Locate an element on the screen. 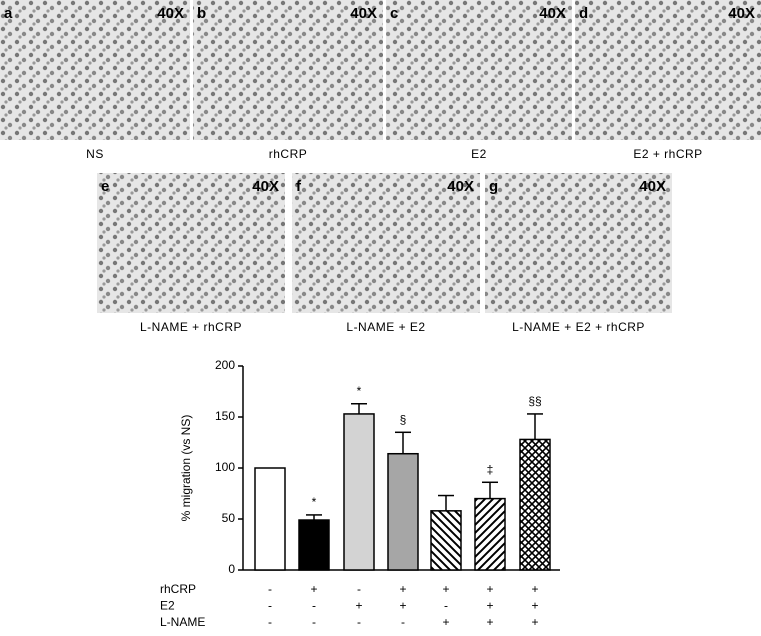 This screenshot has height=636, width=761. panel-letter: f is located at coordinates (299, 186).